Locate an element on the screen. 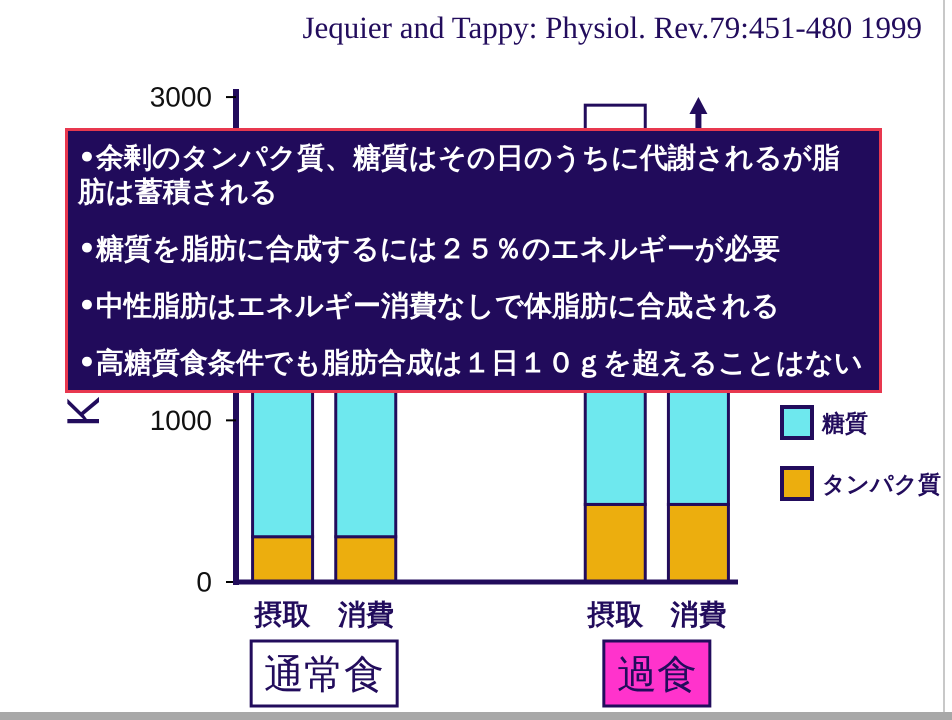  y-tick-label: 1000 is located at coordinates (181, 420).